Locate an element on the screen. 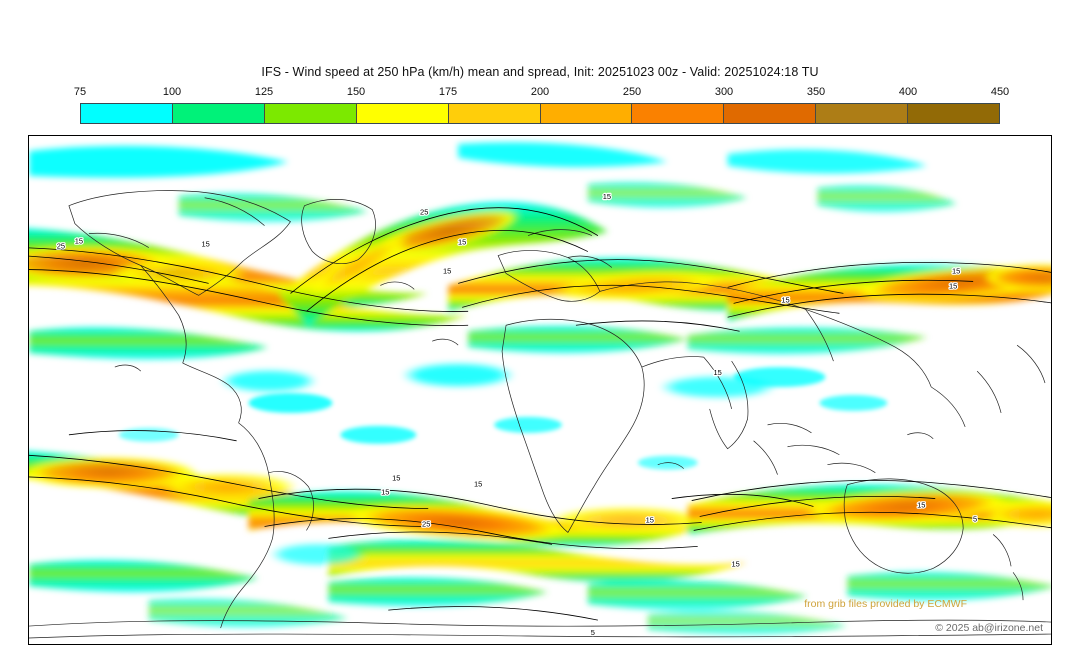 Image resolution: width=1080 pixels, height=658 pixels. colorbar-tick-350: 350 is located at coordinates (816, 92).